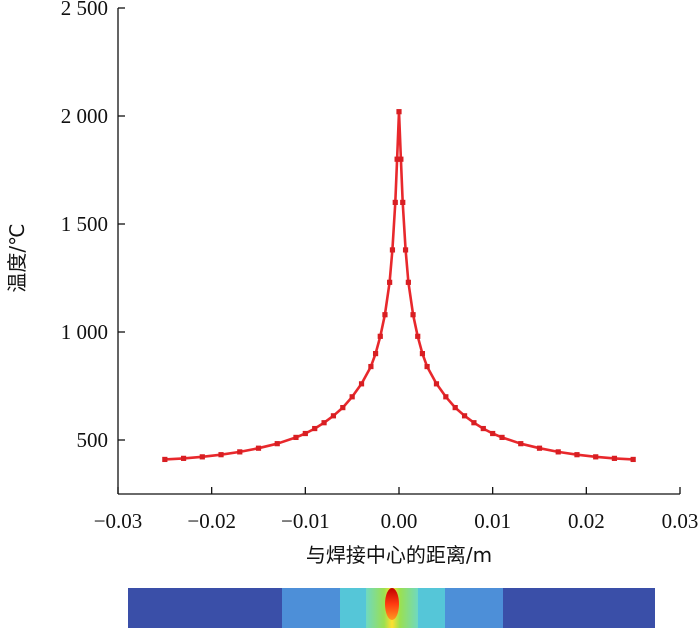 The width and height of the screenshot is (700, 630). What do you see at coordinates (118, 521) in the screenshot?
I see `x-tick-label: −0.03` at bounding box center [118, 521].